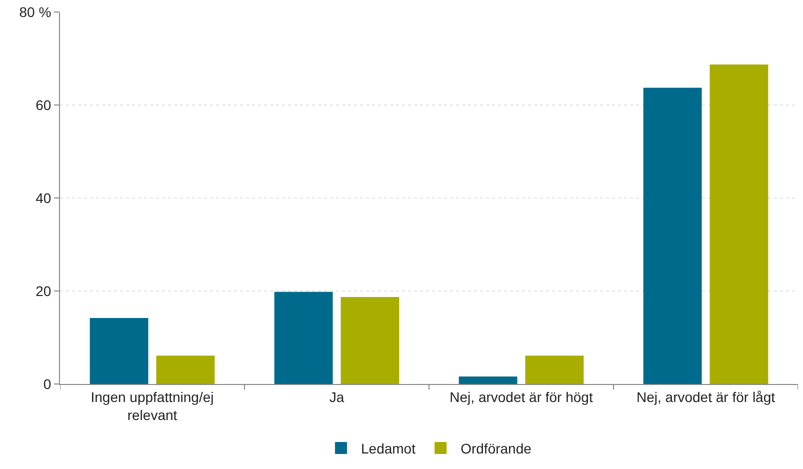 Image resolution: width=803 pixels, height=469 pixels. Describe the element at coordinates (44, 290) in the screenshot. I see `y-tick-label: 20` at that location.